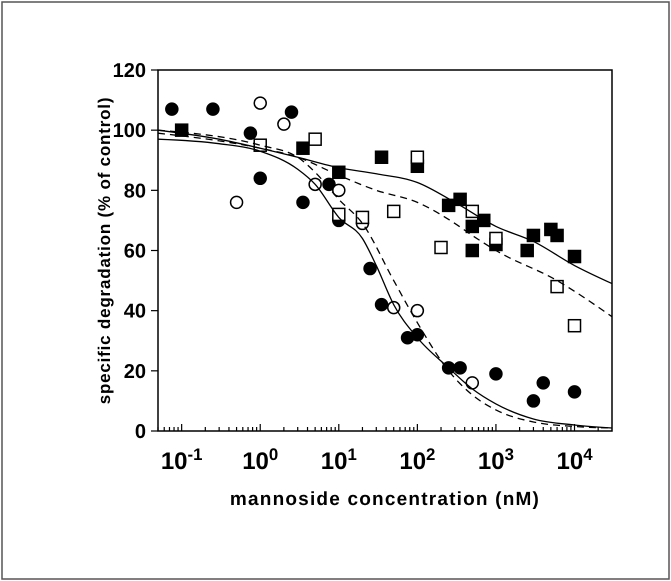  Describe the element at coordinates (135, 191) in the screenshot. I see `y-tick-label: 80` at that location.